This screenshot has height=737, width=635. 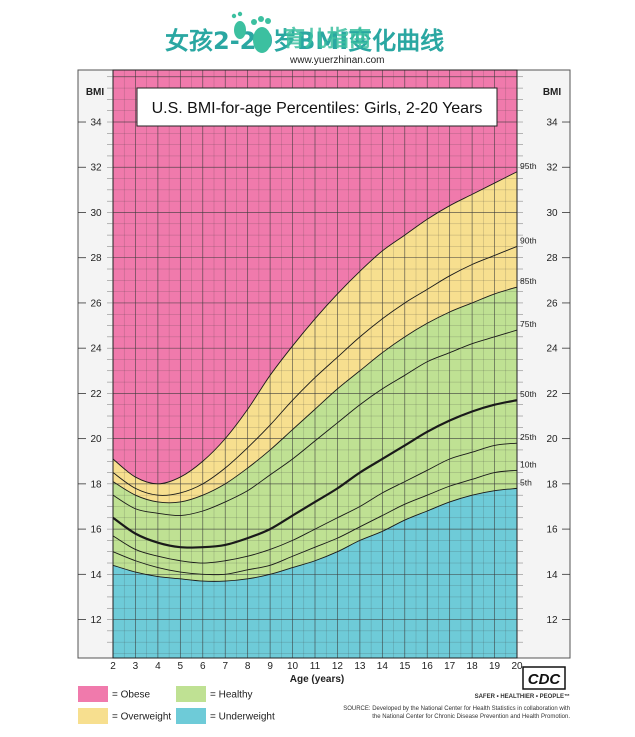 What do you see at coordinates (181, 666) in the screenshot?
I see `x-tick: 5` at bounding box center [181, 666].